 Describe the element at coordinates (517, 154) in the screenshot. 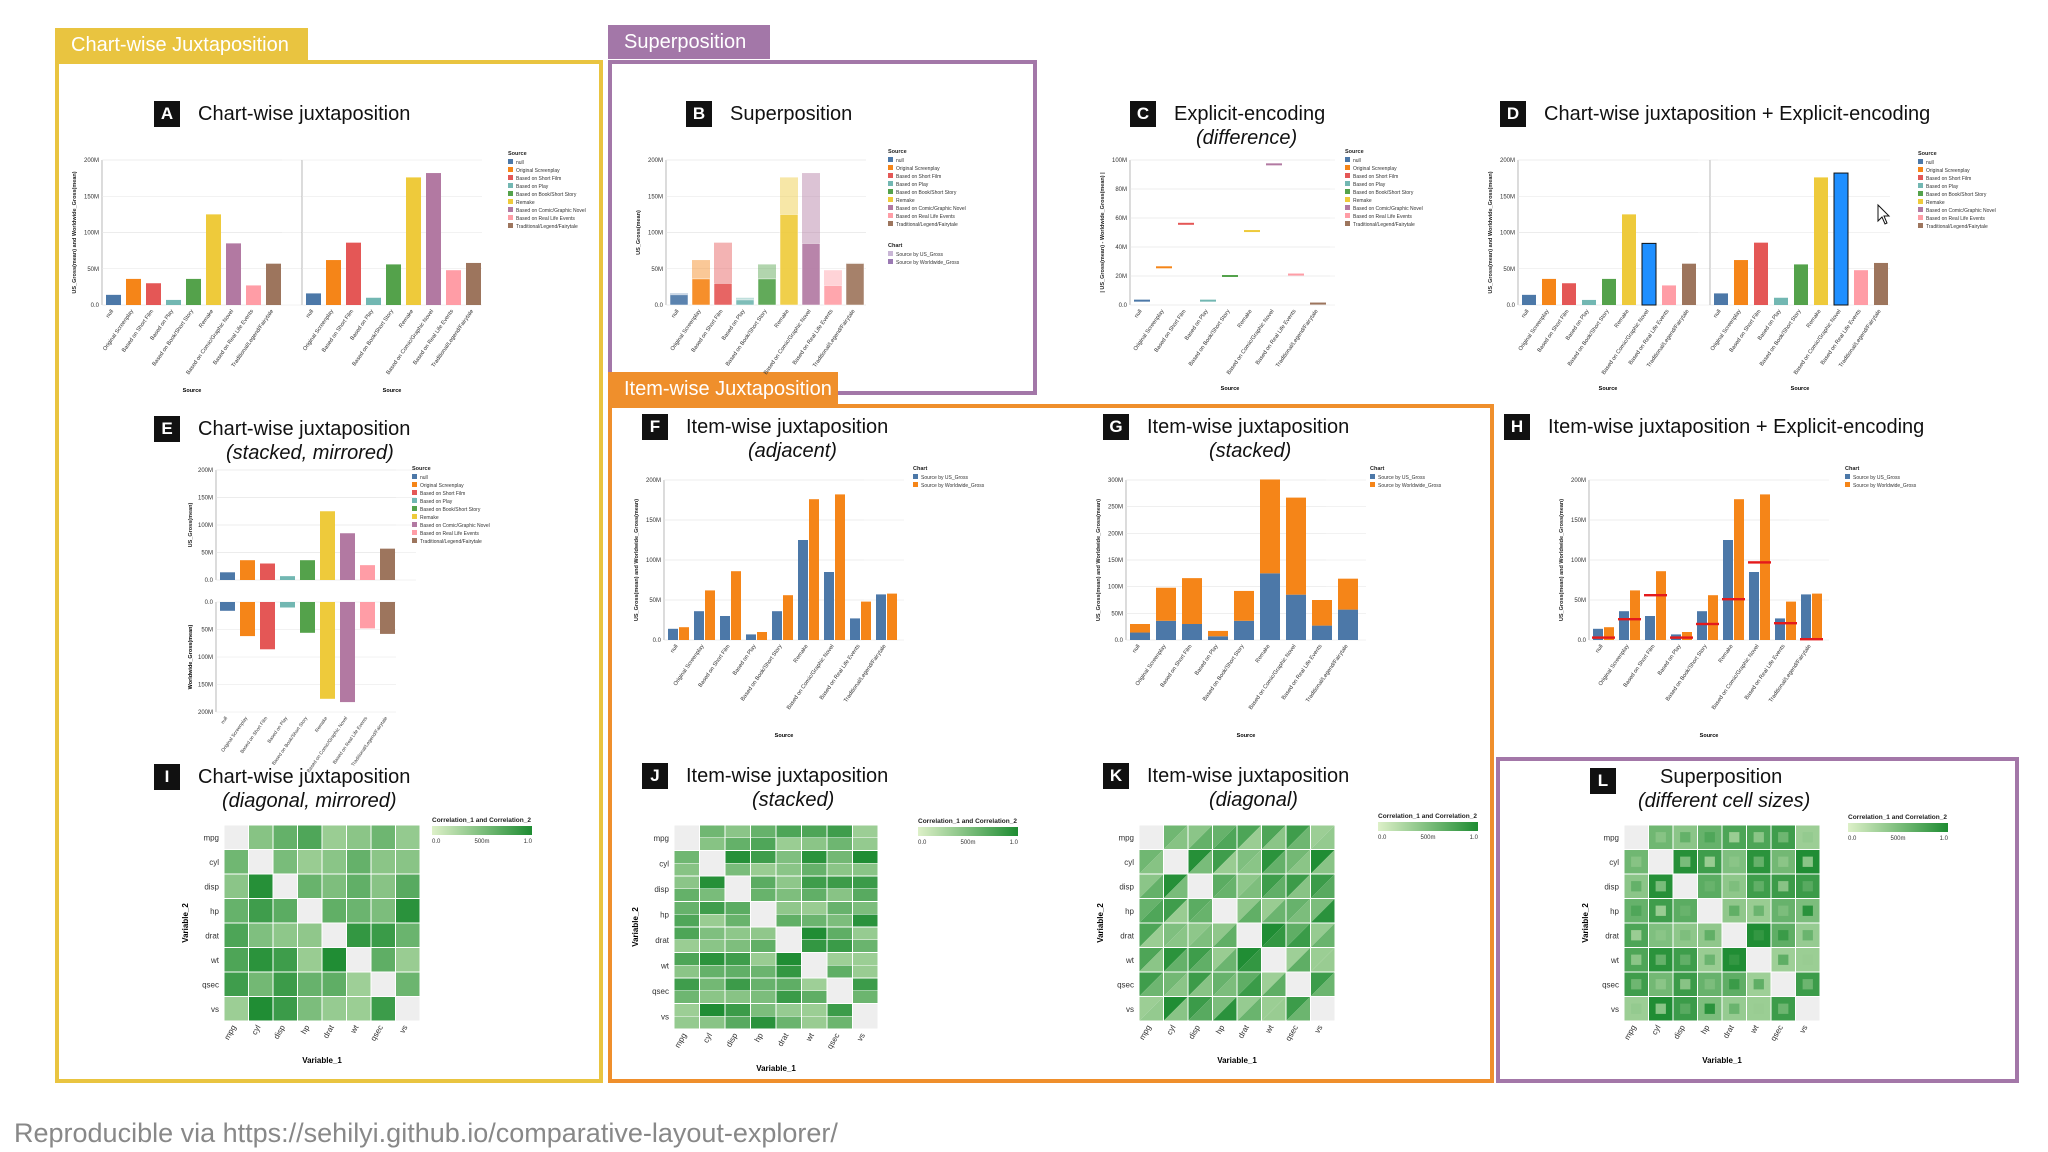

I see `a-legend-title: Source` at that location.